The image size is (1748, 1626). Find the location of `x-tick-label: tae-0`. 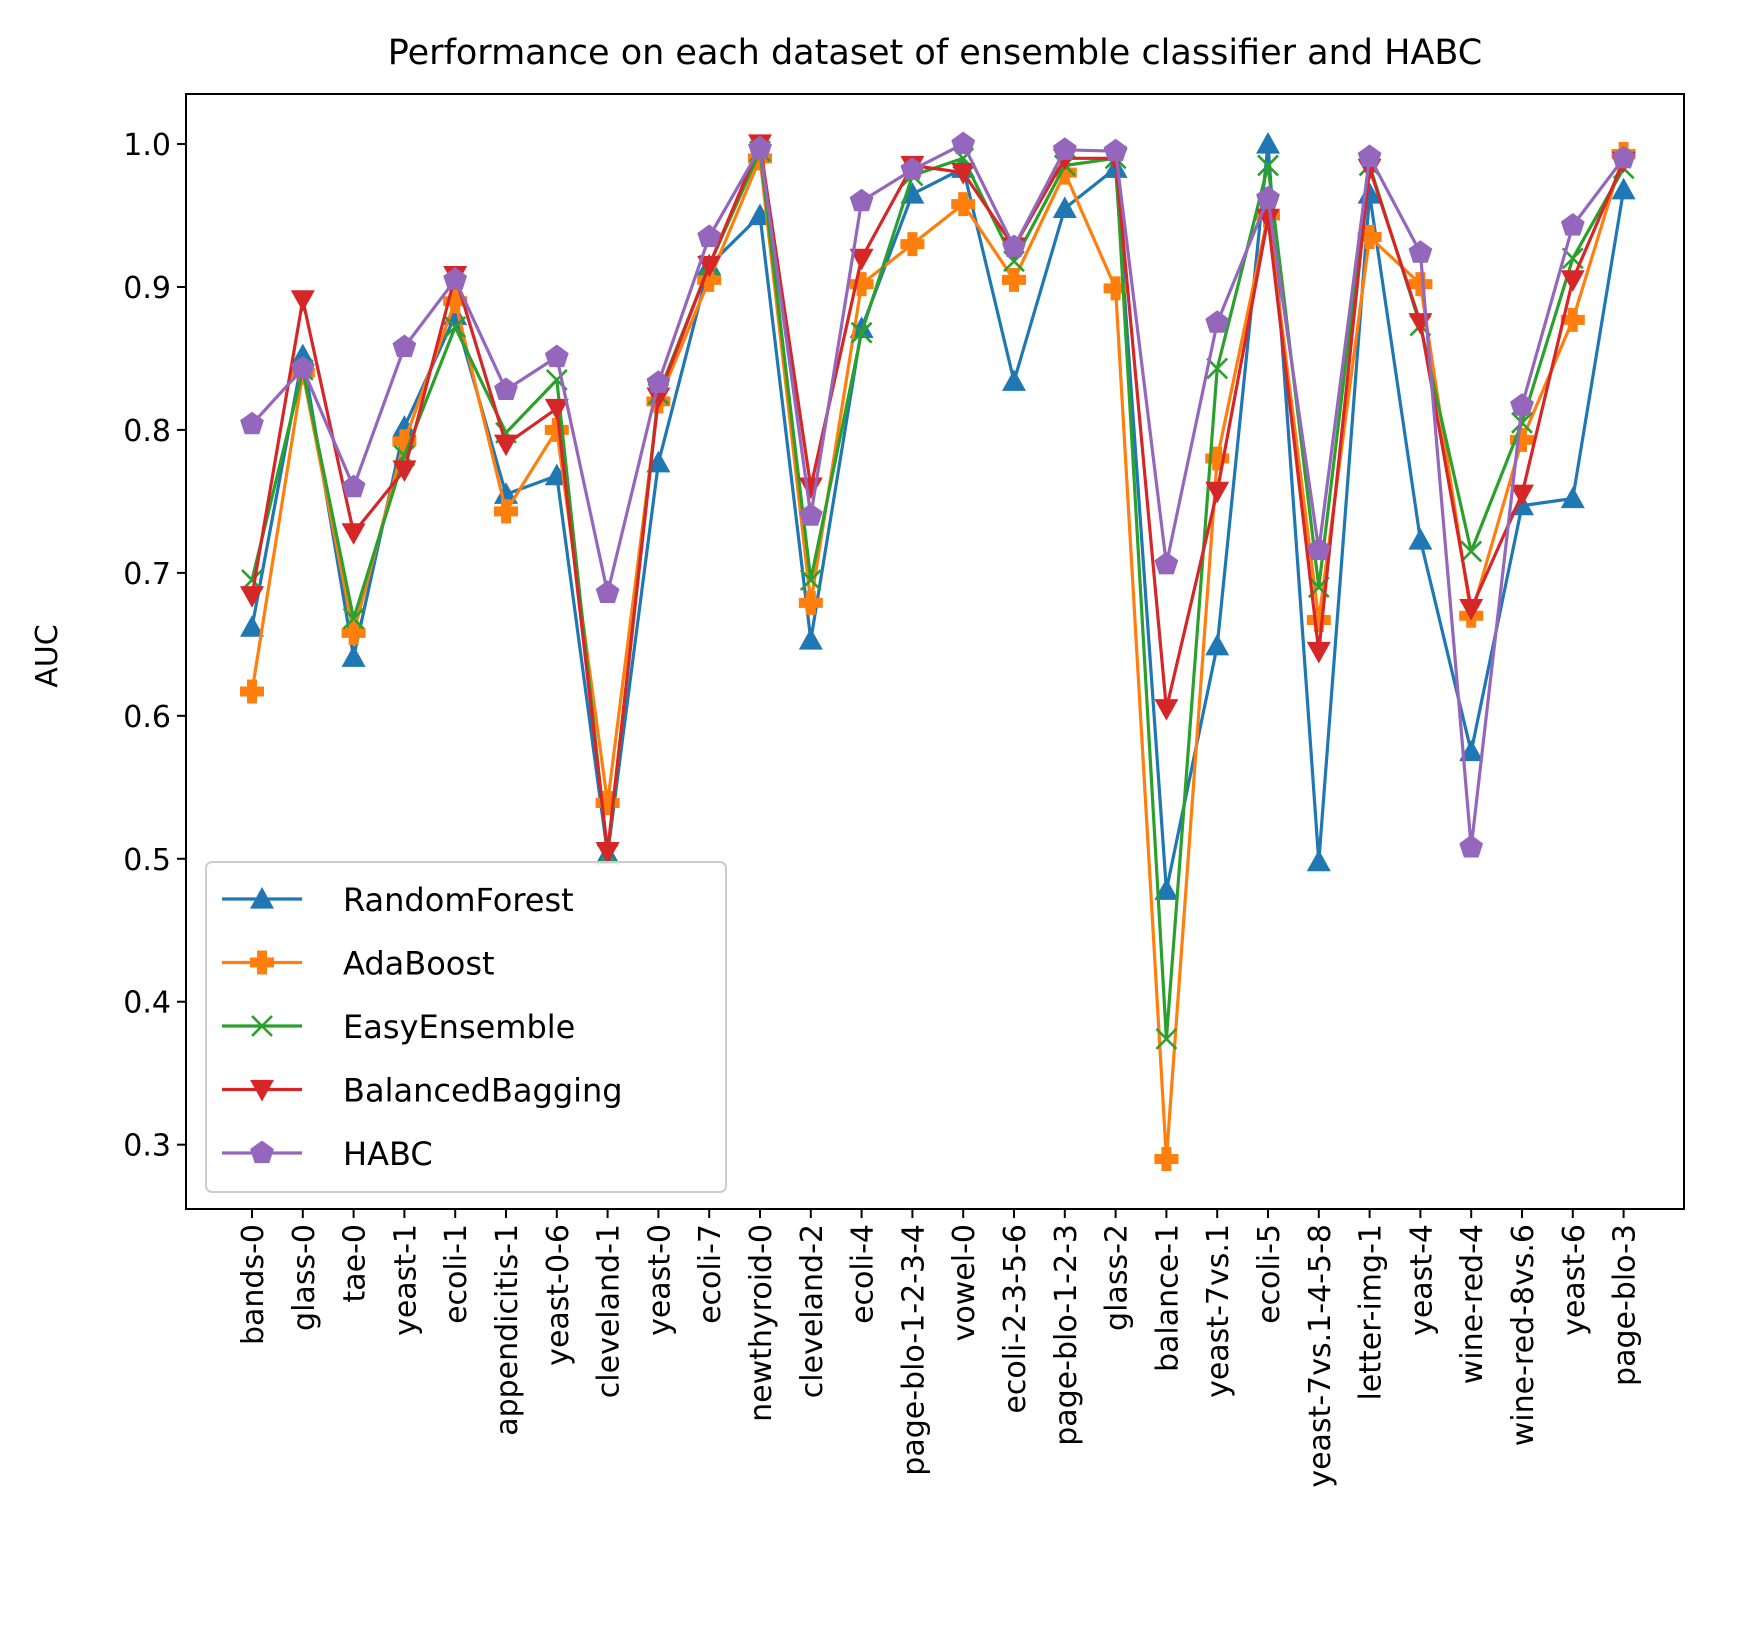

x-tick-label: tae-0 is located at coordinates (355, 1263).